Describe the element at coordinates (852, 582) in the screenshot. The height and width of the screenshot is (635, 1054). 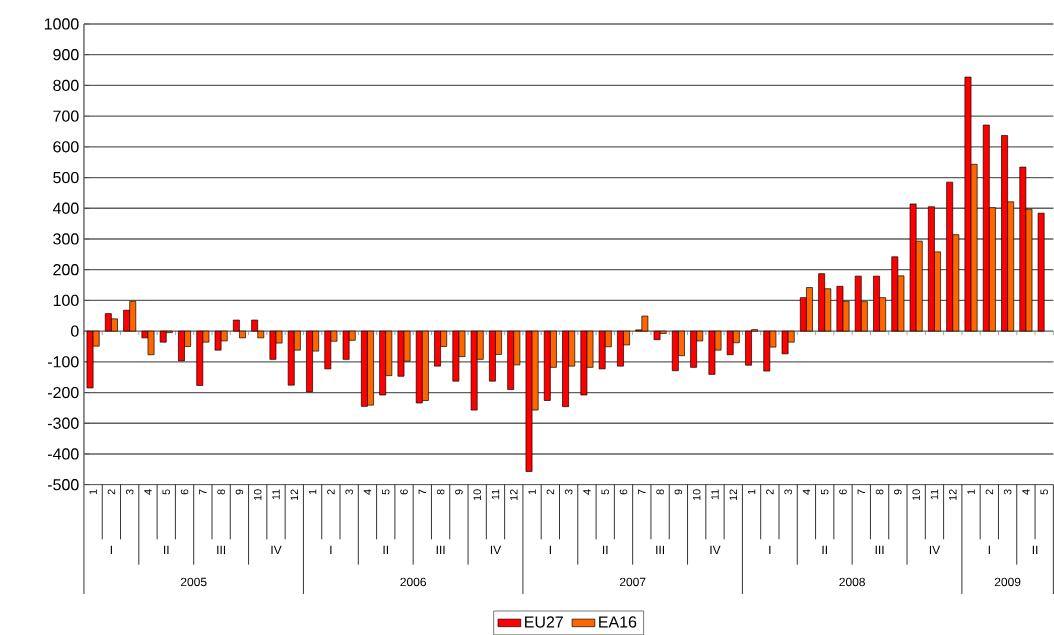
I see `text: 2008` at that location.